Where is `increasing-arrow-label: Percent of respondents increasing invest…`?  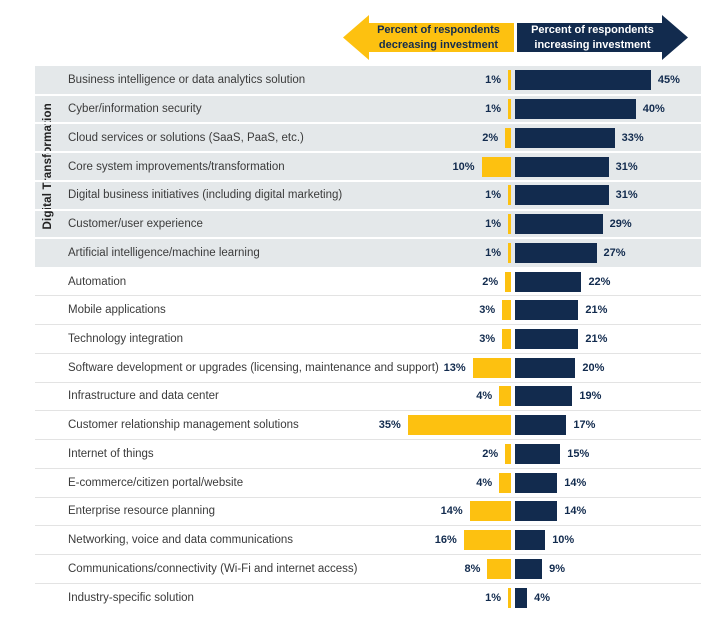
increasing-arrow-label: Percent of respondents increasing invest… is located at coordinates (592, 37).